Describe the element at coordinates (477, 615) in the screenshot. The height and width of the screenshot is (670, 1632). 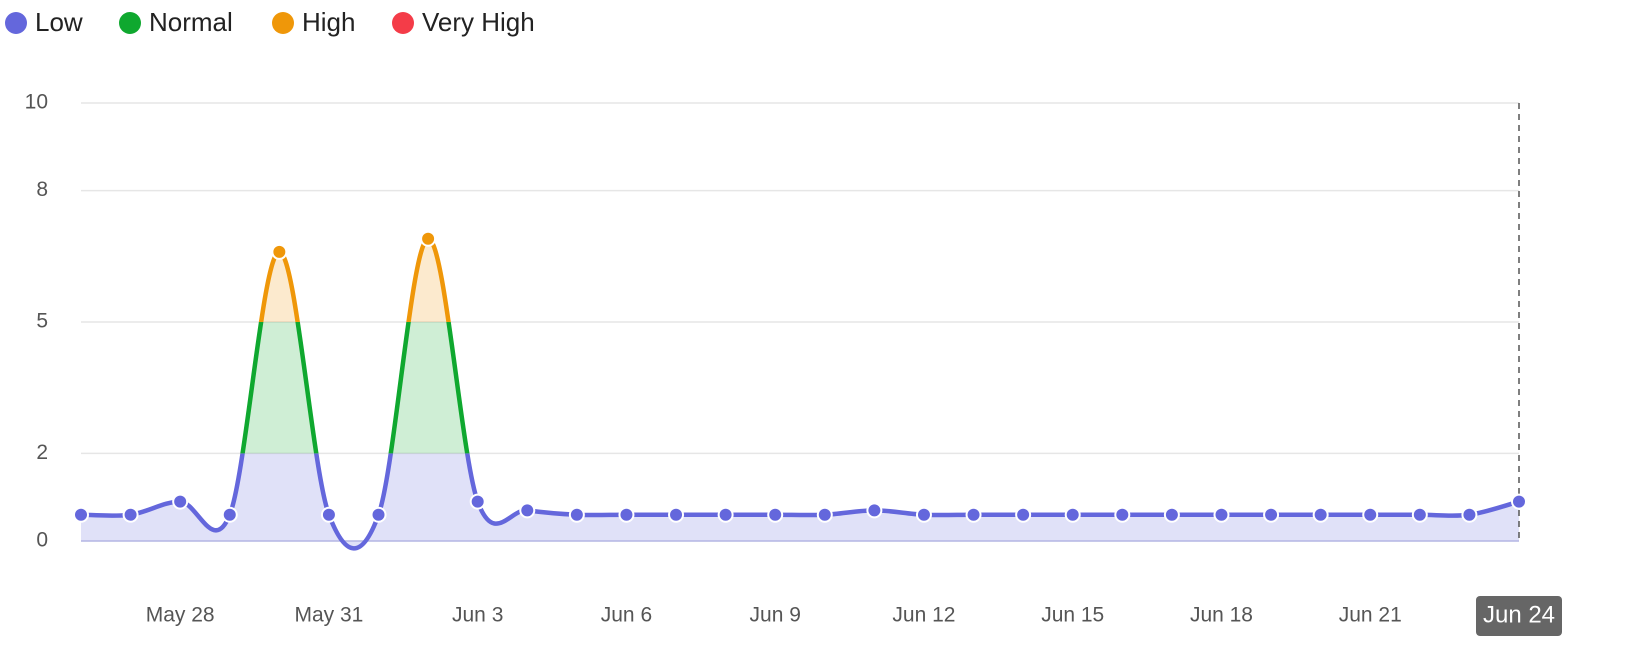
I see `x-tick-label: Jun 3` at that location.